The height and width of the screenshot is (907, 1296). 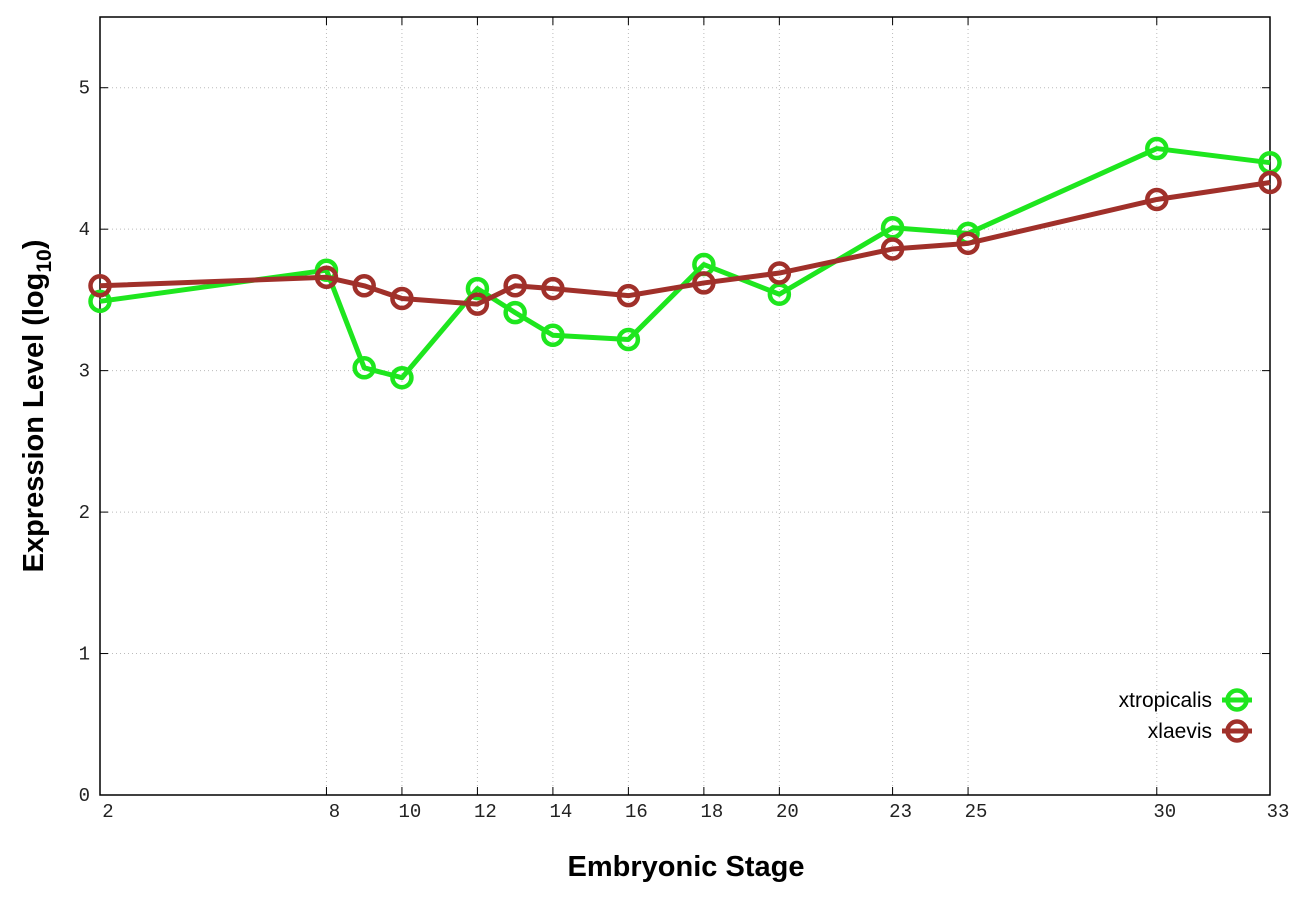 What do you see at coordinates (34, 423) in the screenshot?
I see `y-label-text: Expression Level (log` at bounding box center [34, 423].